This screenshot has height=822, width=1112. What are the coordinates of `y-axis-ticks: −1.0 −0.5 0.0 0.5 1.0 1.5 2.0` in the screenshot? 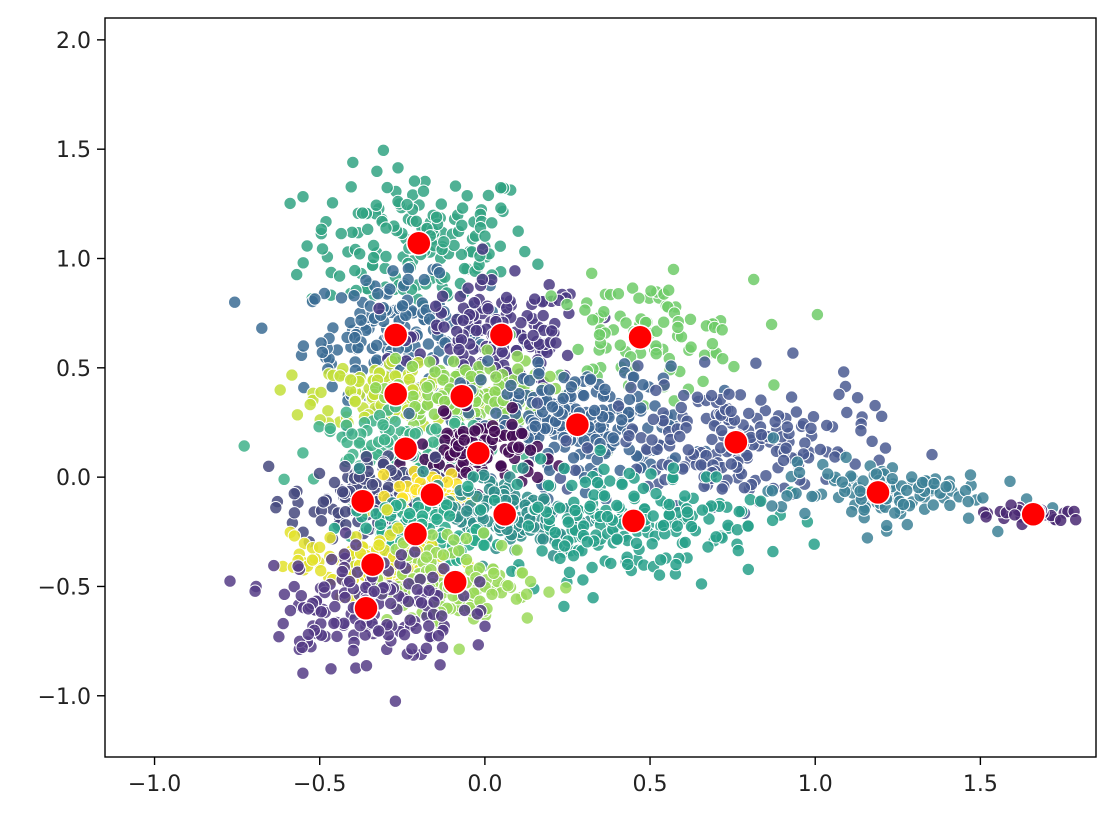 It's located at (71, 369).